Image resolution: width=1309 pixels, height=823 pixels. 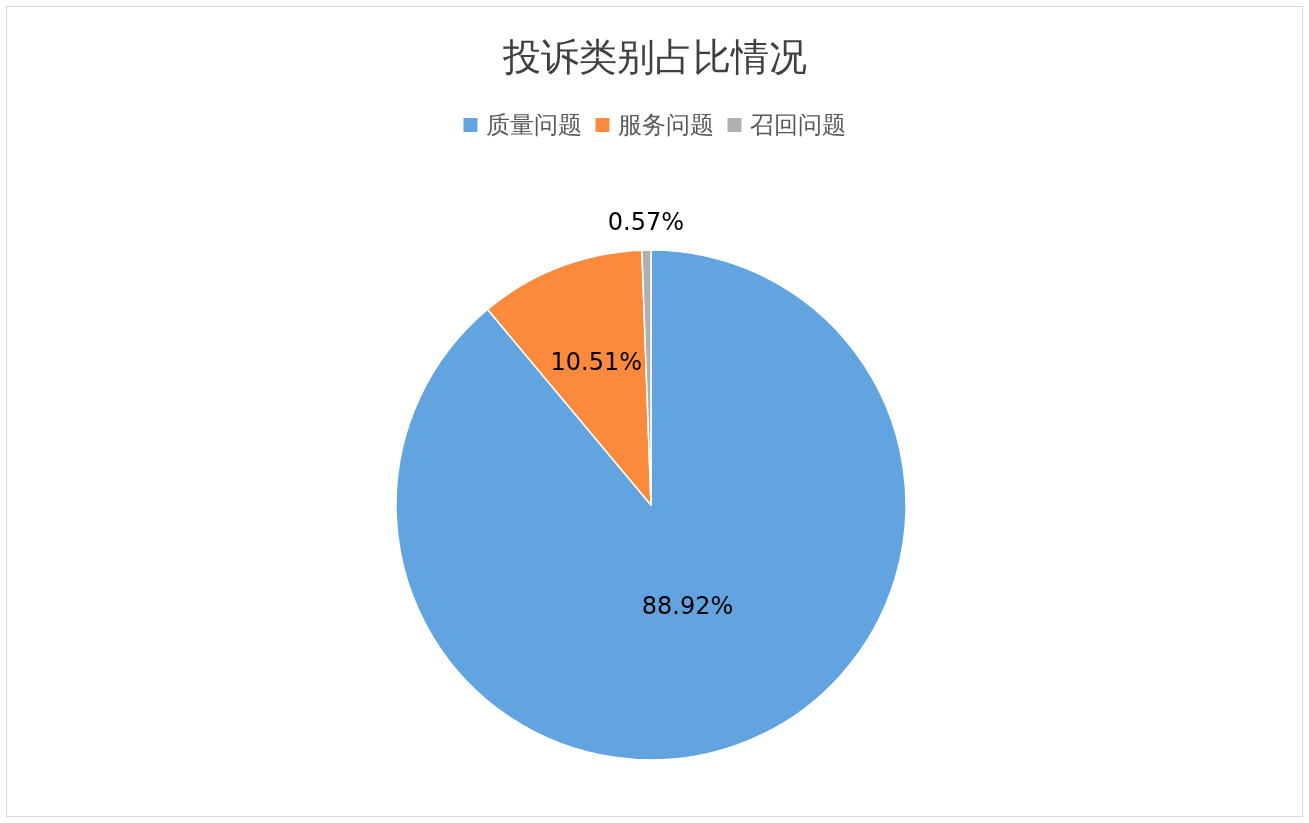 I want to click on legend-label: 服务问题, so click(x=665, y=125).